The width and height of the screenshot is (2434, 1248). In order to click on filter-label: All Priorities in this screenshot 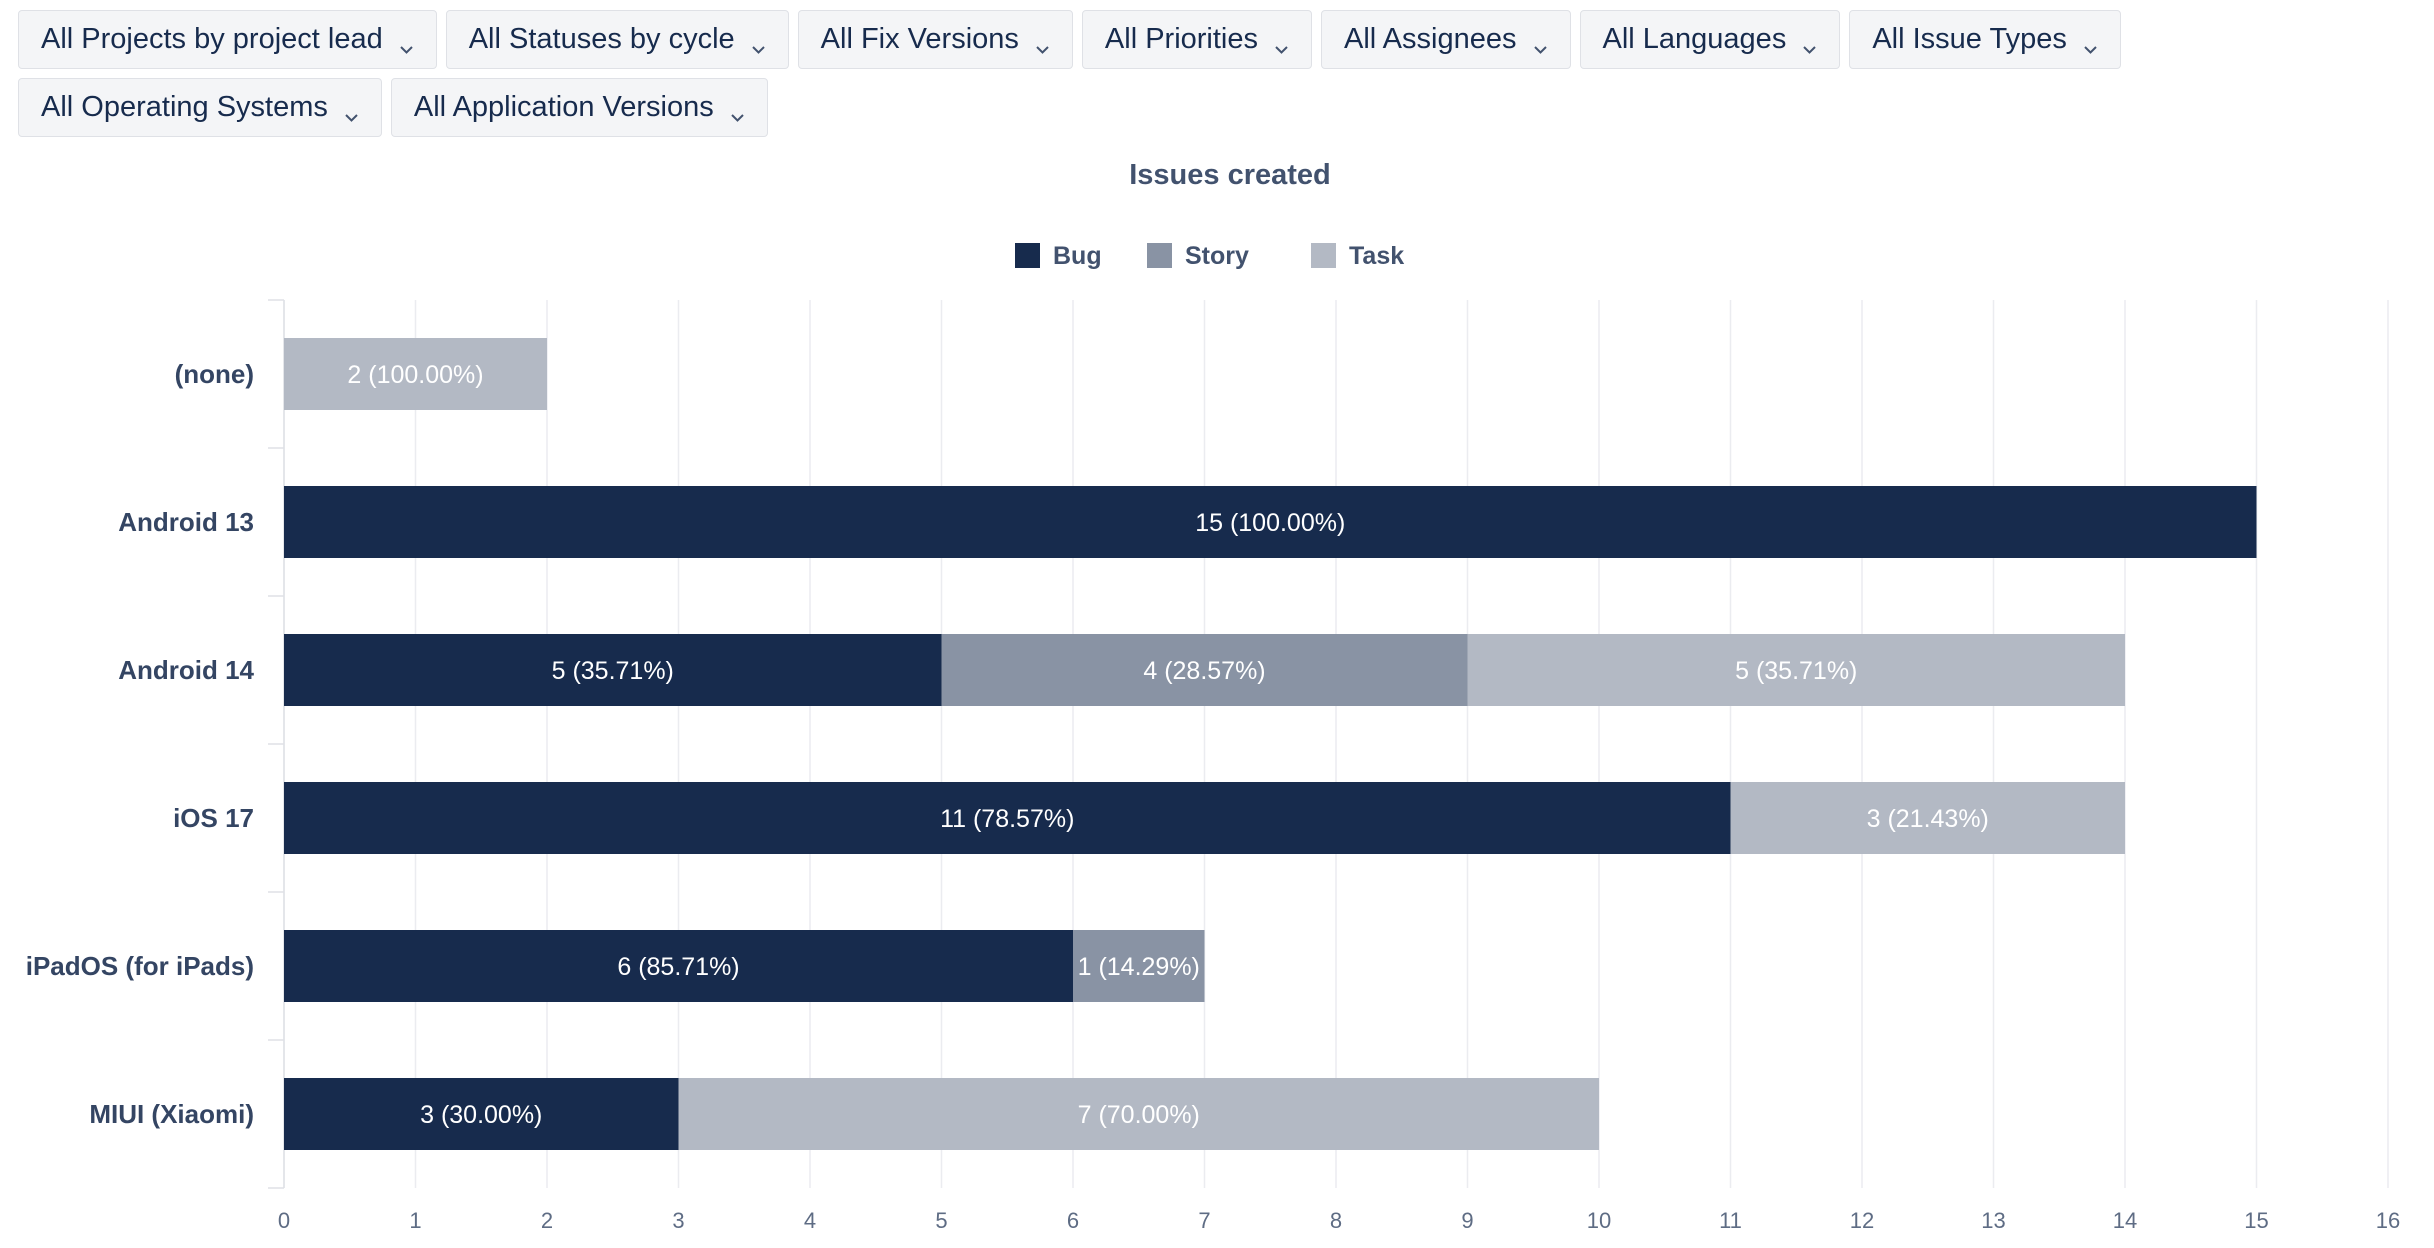, I will do `click(1181, 39)`.